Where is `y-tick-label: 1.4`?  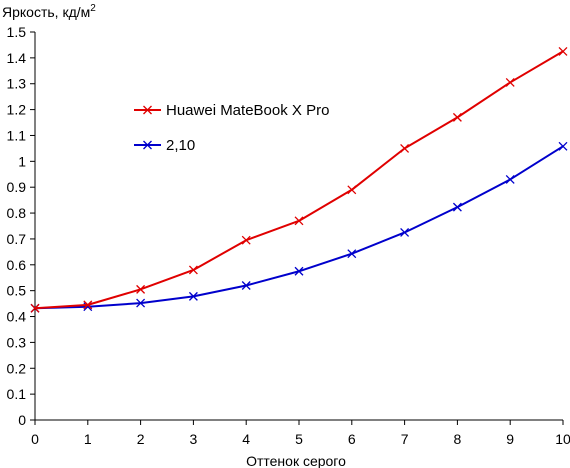 y-tick-label: 1.4 is located at coordinates (17, 58).